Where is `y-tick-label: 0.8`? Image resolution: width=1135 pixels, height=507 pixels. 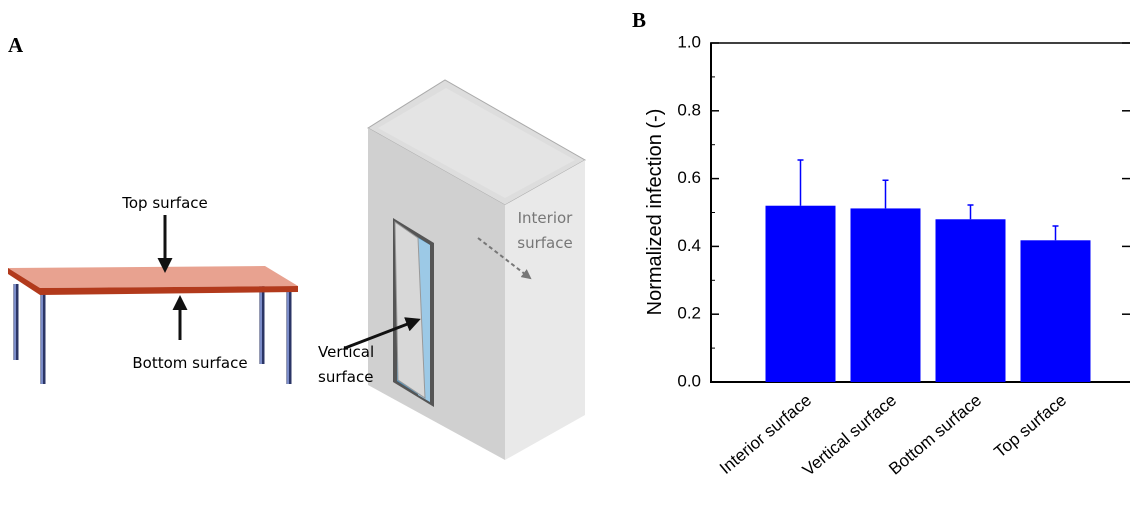 y-tick-label: 0.8 is located at coordinates (689, 109).